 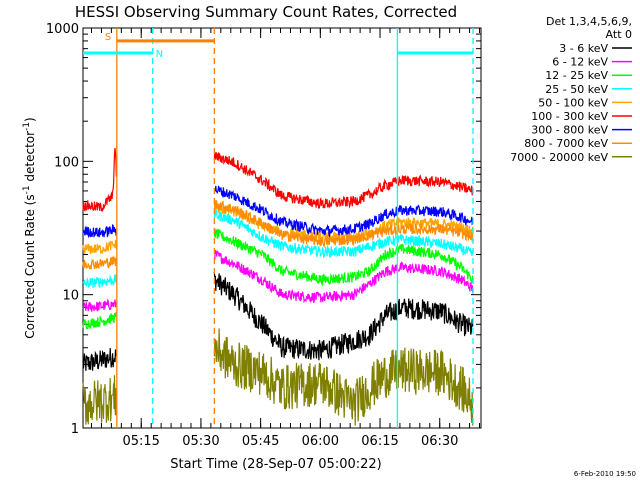 What do you see at coordinates (605, 474) in the screenshot?
I see `footer-timestamp: 6-Feb-2010 19:50` at bounding box center [605, 474].